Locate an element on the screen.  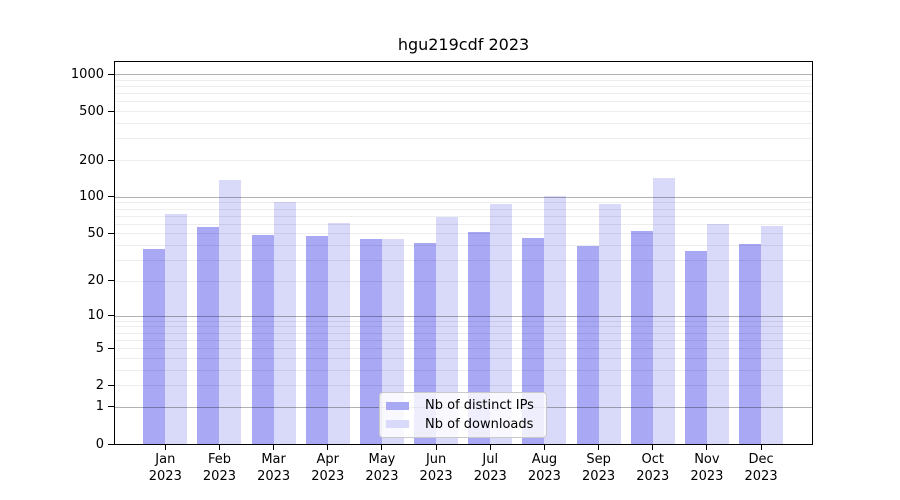
bar-nb-of-downloads-aug is located at coordinates (555, 319).